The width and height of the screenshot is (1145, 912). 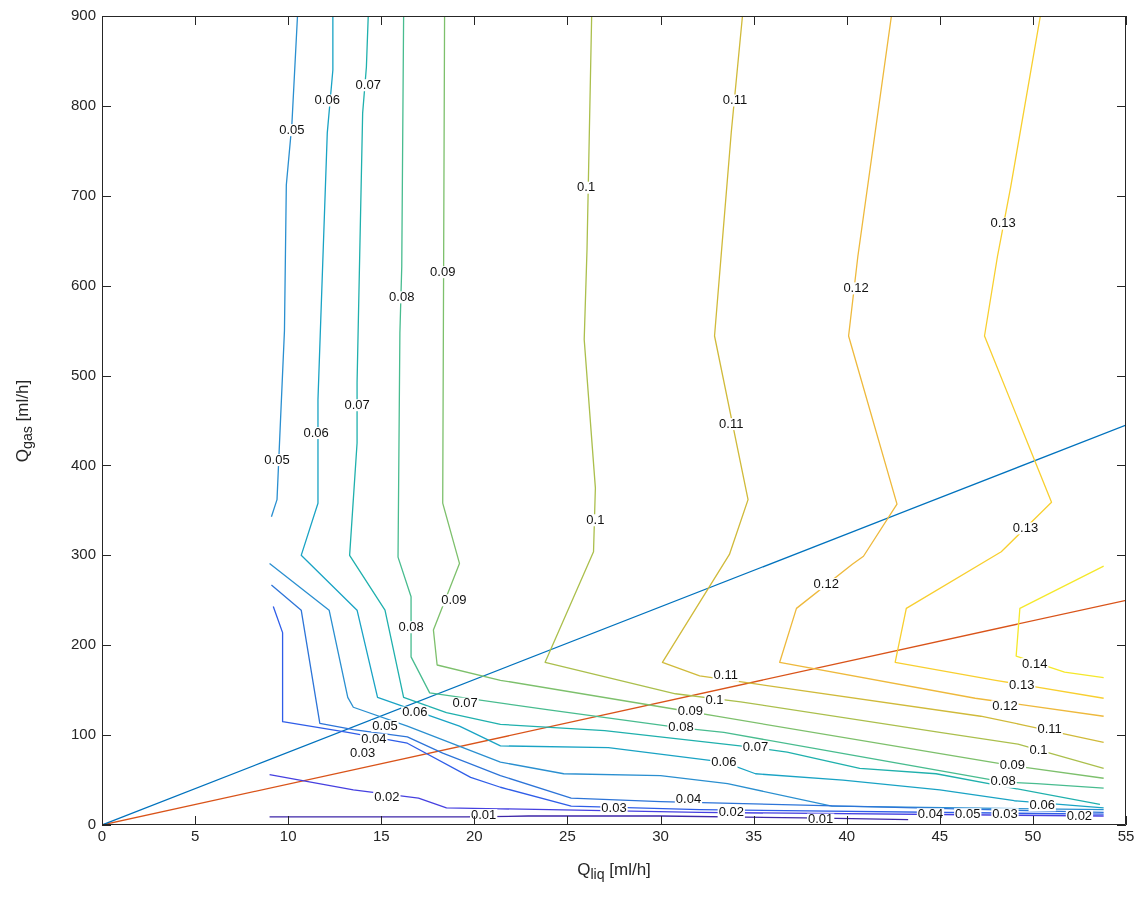 I want to click on y-tick-label: 400, so click(x=83, y=464).